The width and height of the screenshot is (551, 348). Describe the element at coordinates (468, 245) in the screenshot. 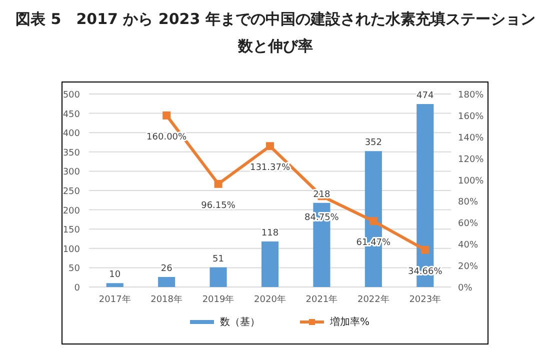

I see `y2-tick-label: 40%` at that location.